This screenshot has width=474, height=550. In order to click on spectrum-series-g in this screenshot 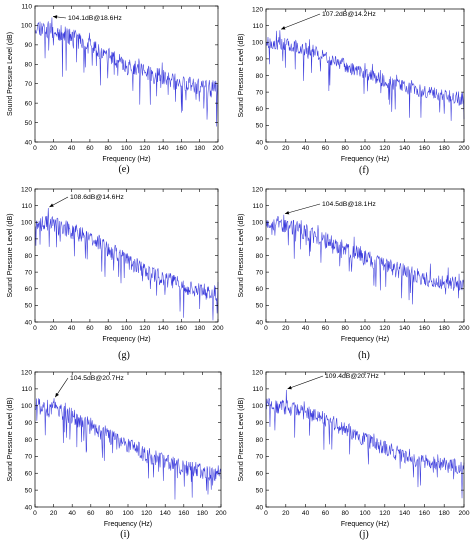, I will do `click(127, 264)`.